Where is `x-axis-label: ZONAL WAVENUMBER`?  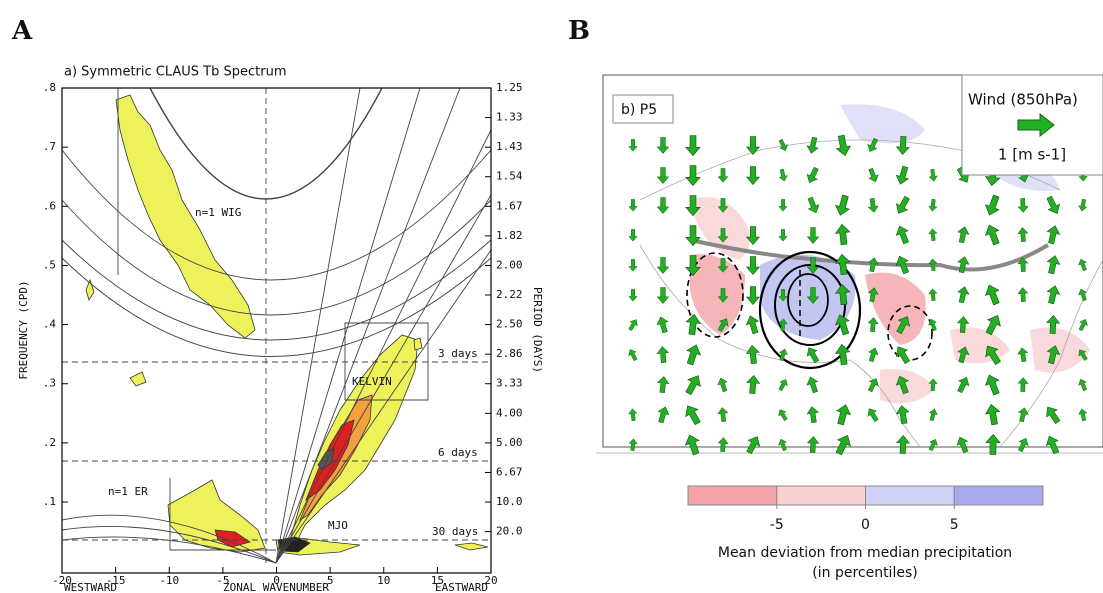
x-axis-label: ZONAL WAVENUMBER is located at coordinates (276, 587).